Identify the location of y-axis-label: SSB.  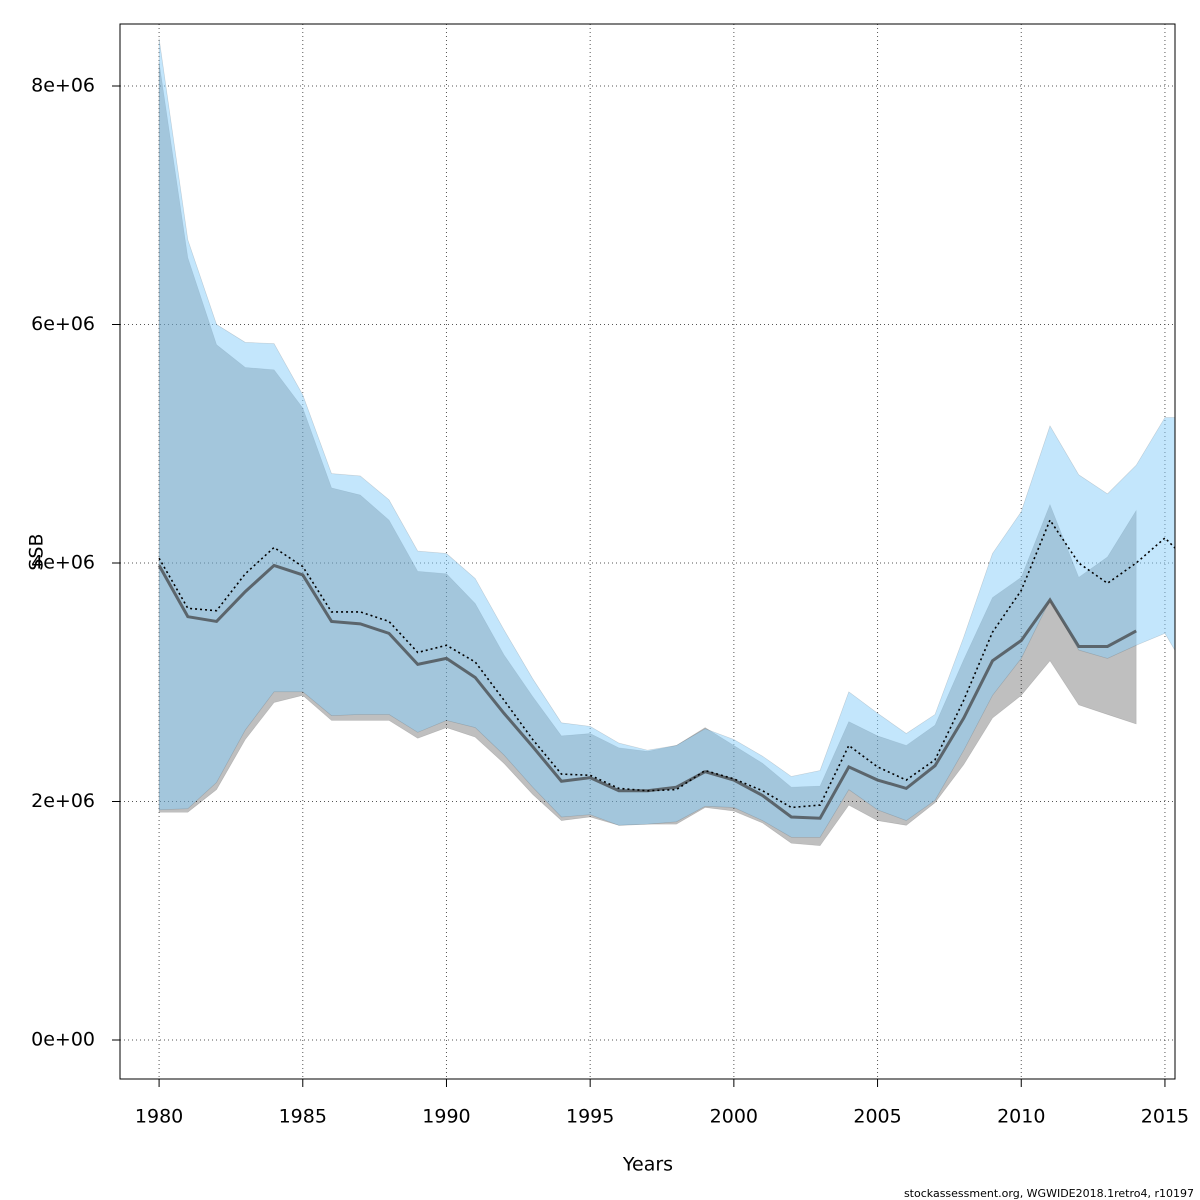
(37, 551).